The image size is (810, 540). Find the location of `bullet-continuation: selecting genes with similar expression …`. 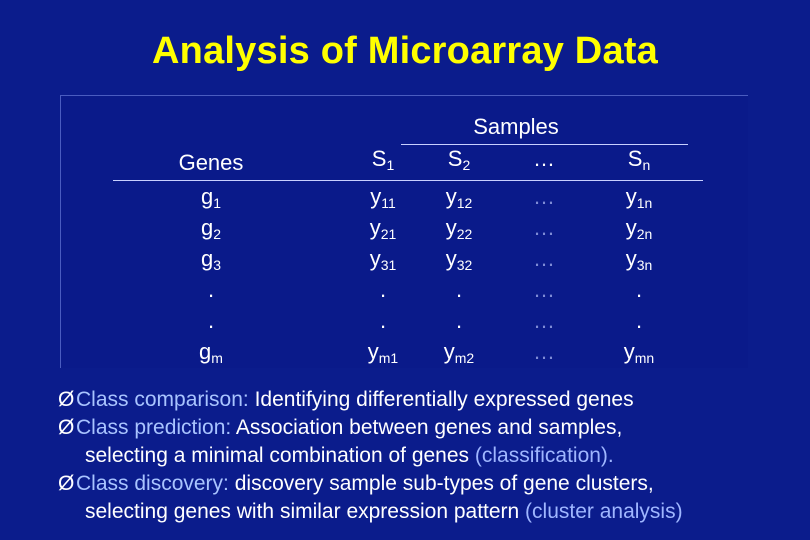

bullet-continuation: selecting genes with similar expression … is located at coordinates (428, 512).